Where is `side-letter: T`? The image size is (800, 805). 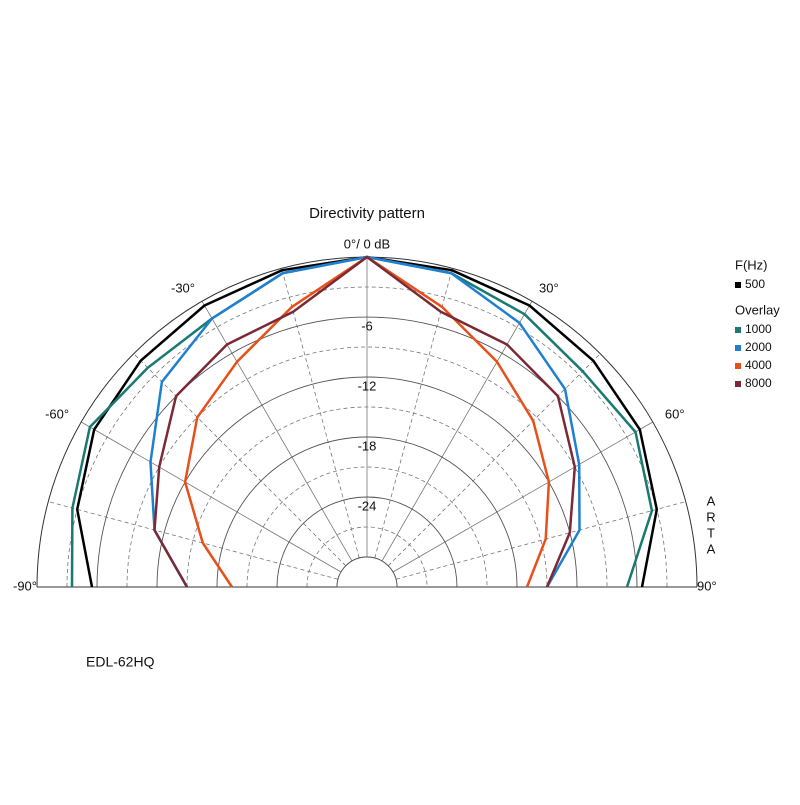 side-letter: T is located at coordinates (711, 532).